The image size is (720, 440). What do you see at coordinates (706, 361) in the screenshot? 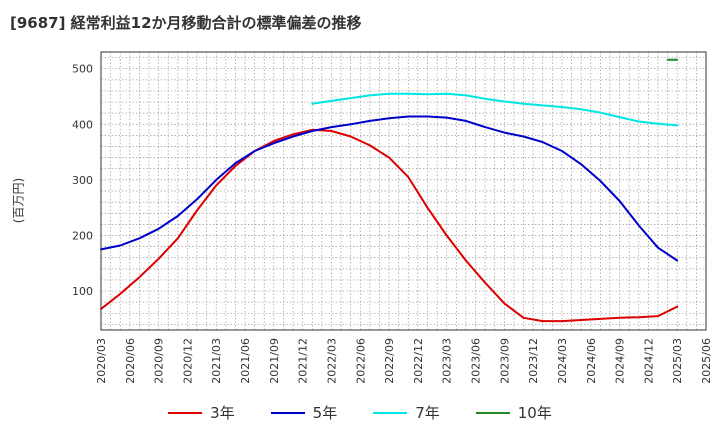
I see `x-tick-label: 2025/06` at bounding box center [706, 361].